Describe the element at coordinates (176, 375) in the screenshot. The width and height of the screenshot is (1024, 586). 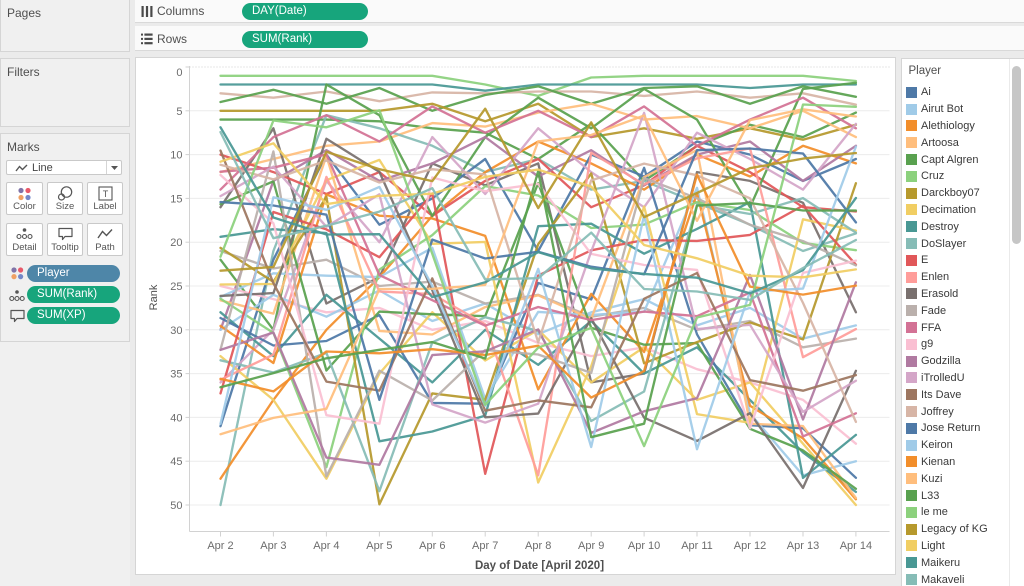
I see `svg-text: 35` at that location.